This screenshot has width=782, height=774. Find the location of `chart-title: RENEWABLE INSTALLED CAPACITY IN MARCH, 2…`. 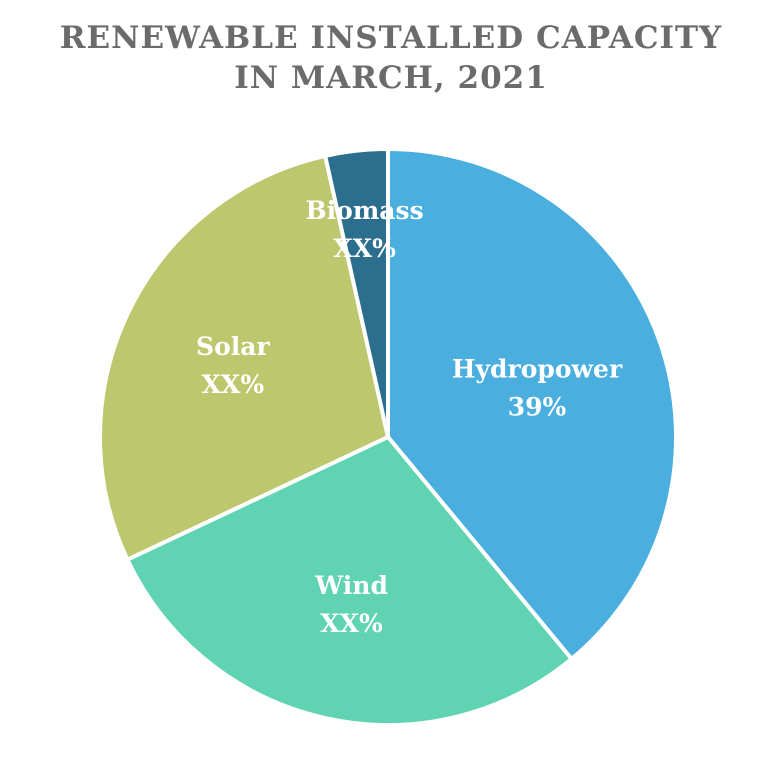

chart-title: RENEWABLE INSTALLED CAPACITY IN MARCH, 2… is located at coordinates (391, 58).